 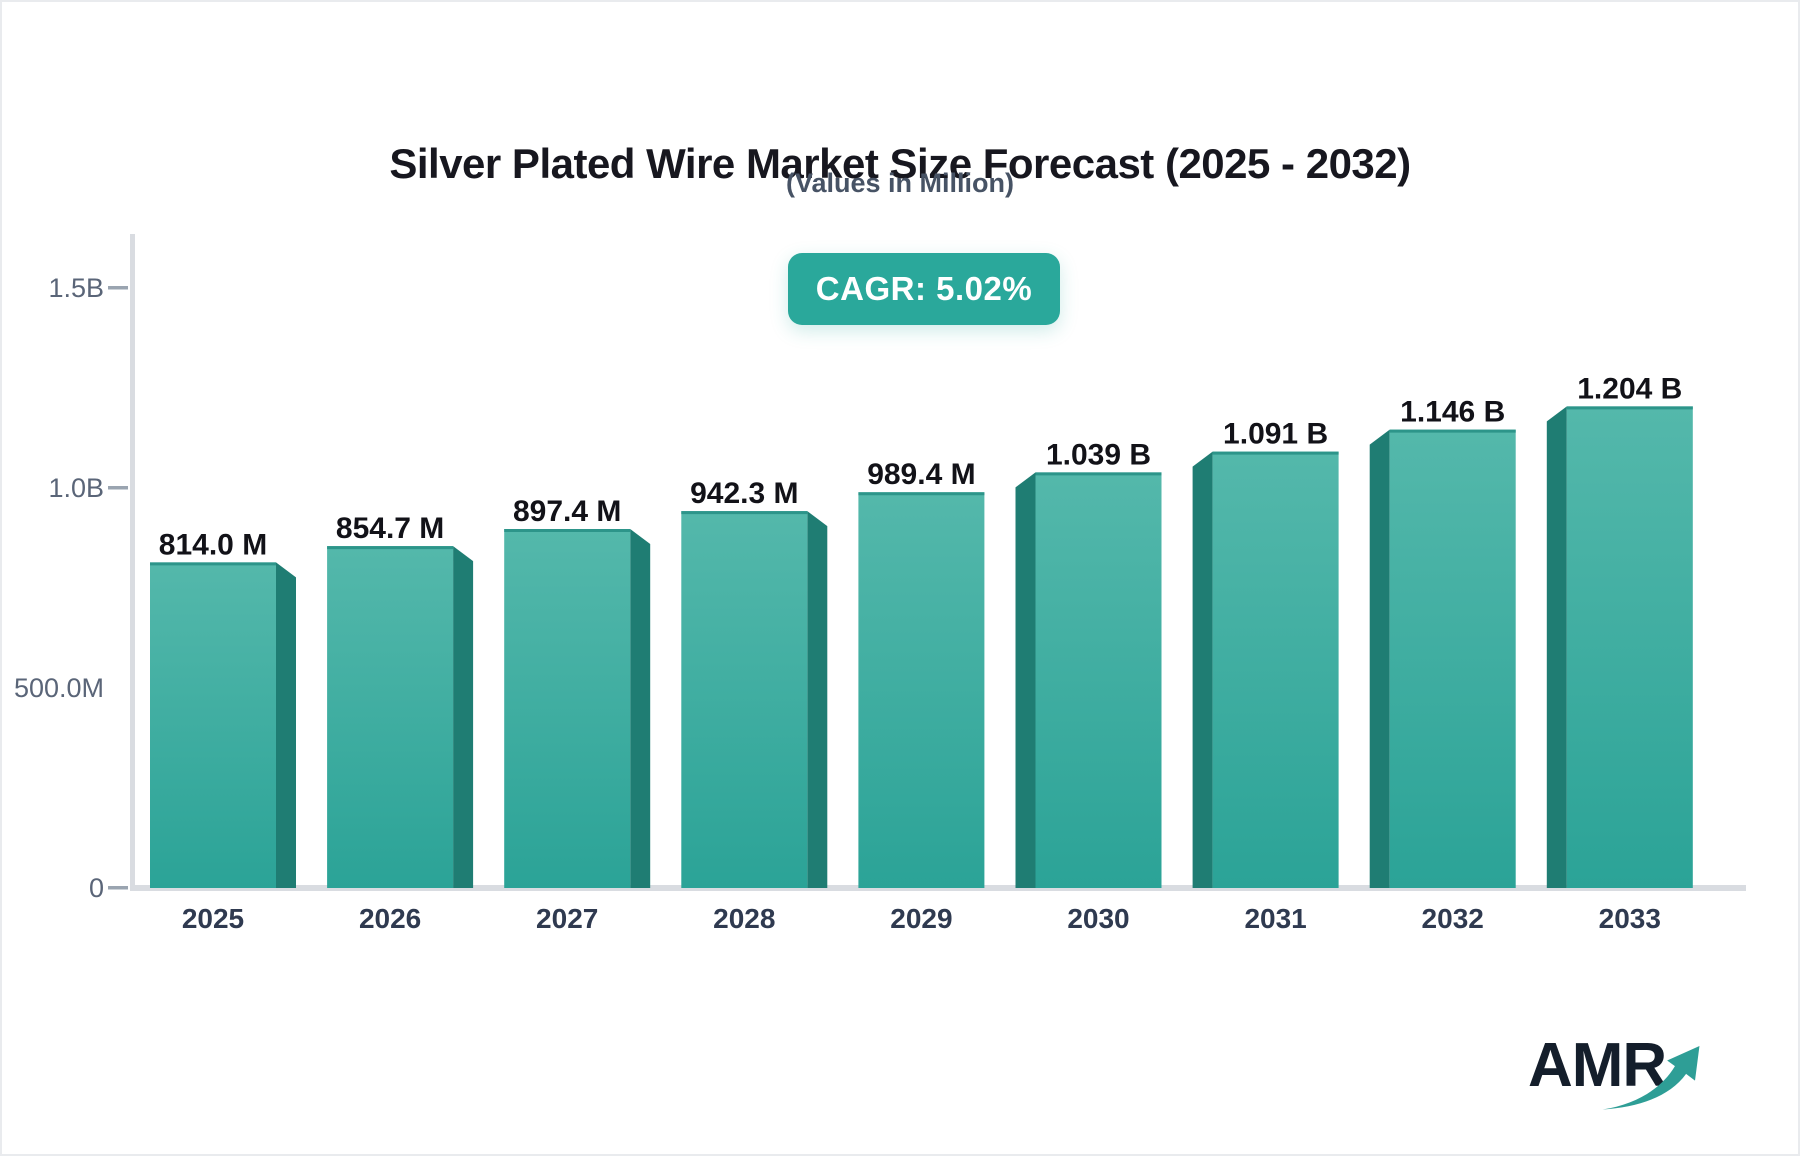 What do you see at coordinates (1098, 680) in the screenshot?
I see `bar-2030` at bounding box center [1098, 680].